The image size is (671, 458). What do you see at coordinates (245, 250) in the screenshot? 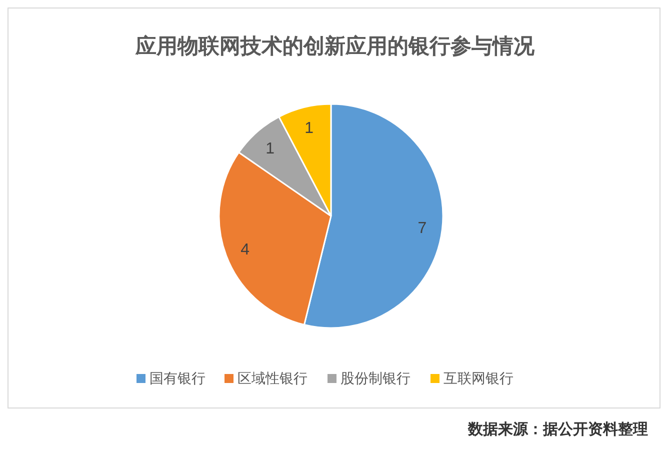
I see `data-label: 4` at bounding box center [245, 250].